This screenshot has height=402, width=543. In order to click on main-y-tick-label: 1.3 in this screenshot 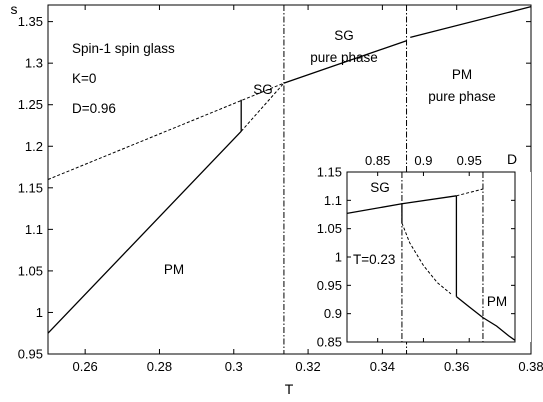, I will do `click(34, 63)`.